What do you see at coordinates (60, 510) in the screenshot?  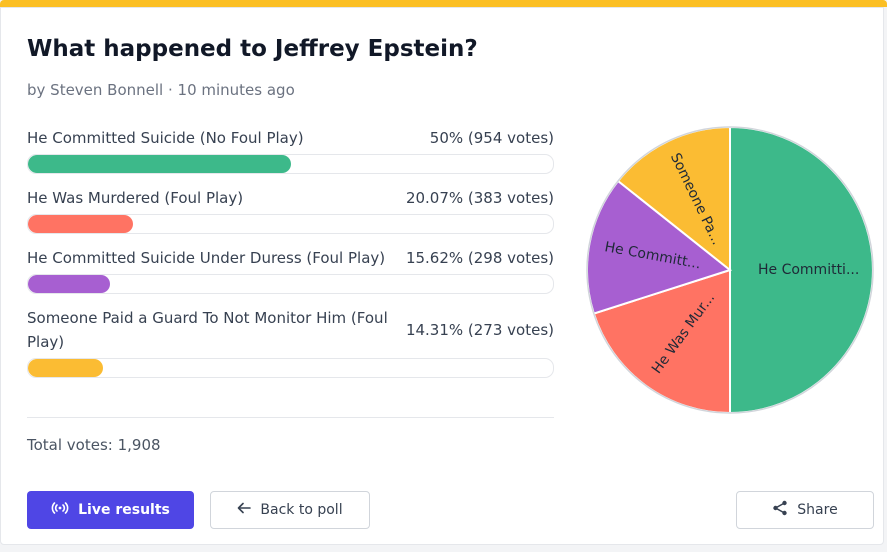 I see `broadcast-icon` at bounding box center [60, 510].